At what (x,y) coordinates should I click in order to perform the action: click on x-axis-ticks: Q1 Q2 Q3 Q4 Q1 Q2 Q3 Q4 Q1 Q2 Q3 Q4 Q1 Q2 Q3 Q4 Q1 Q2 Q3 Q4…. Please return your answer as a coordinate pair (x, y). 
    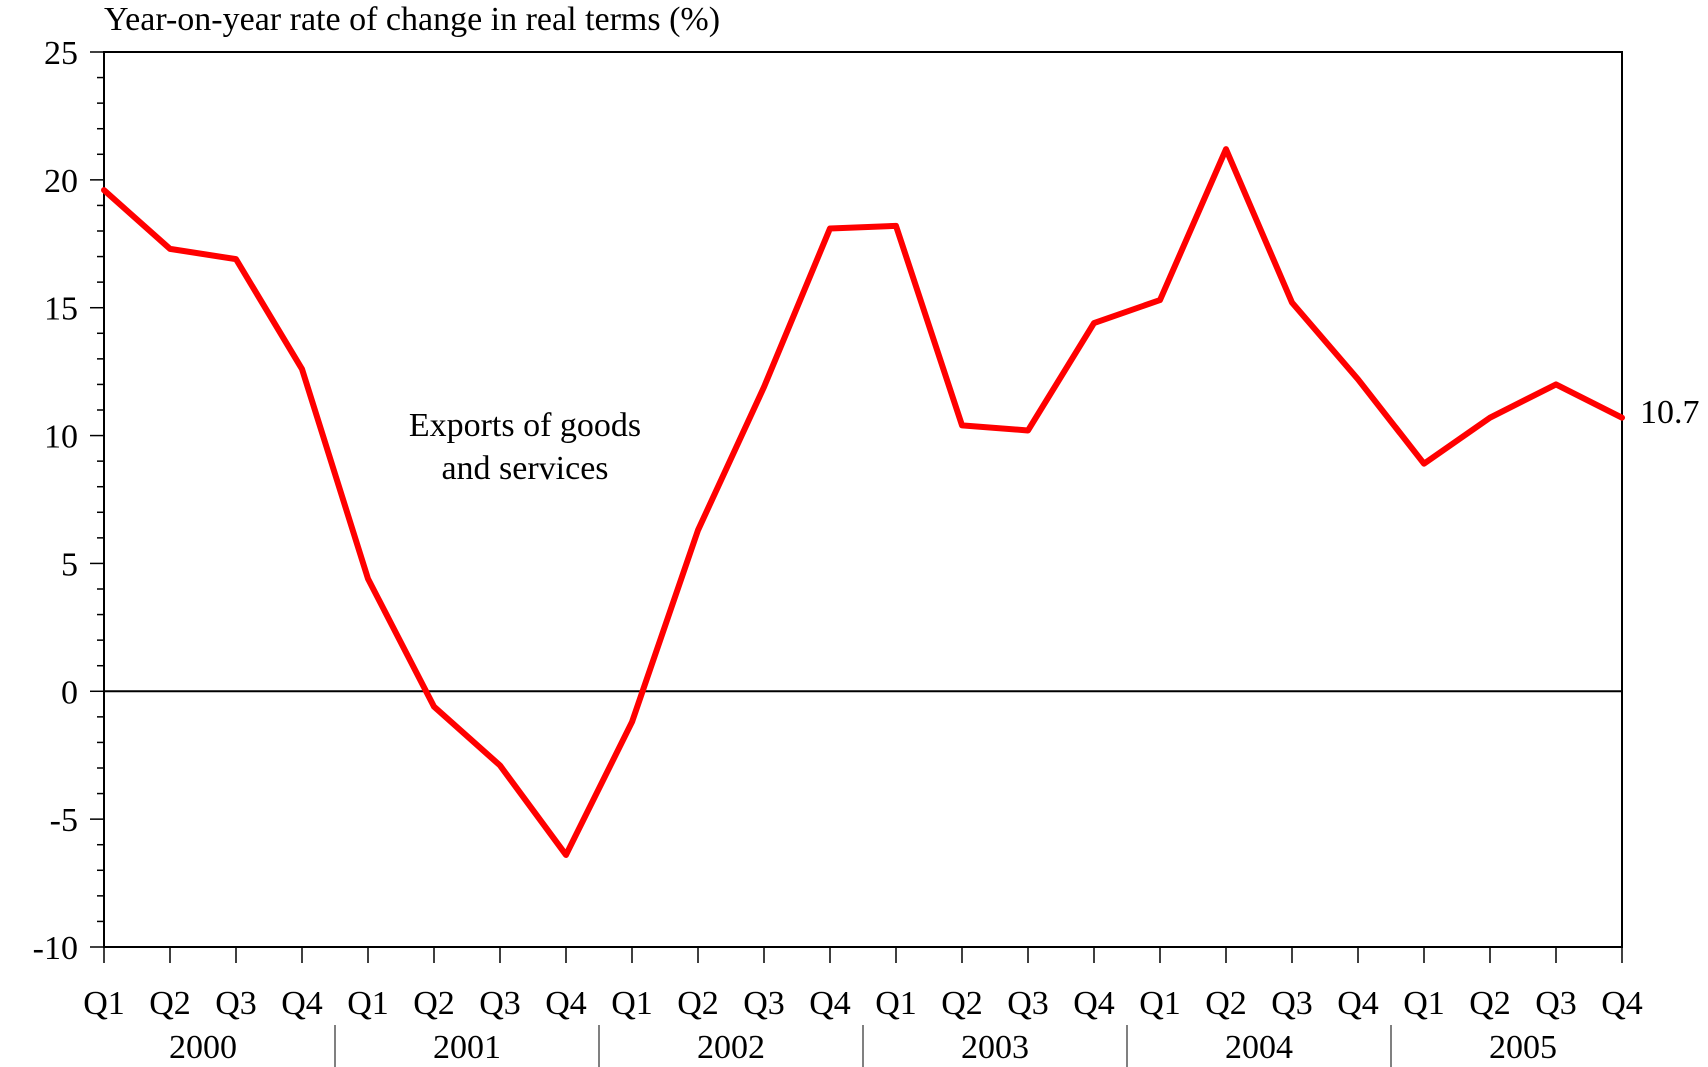
    Looking at the image, I should click on (863, 1007).